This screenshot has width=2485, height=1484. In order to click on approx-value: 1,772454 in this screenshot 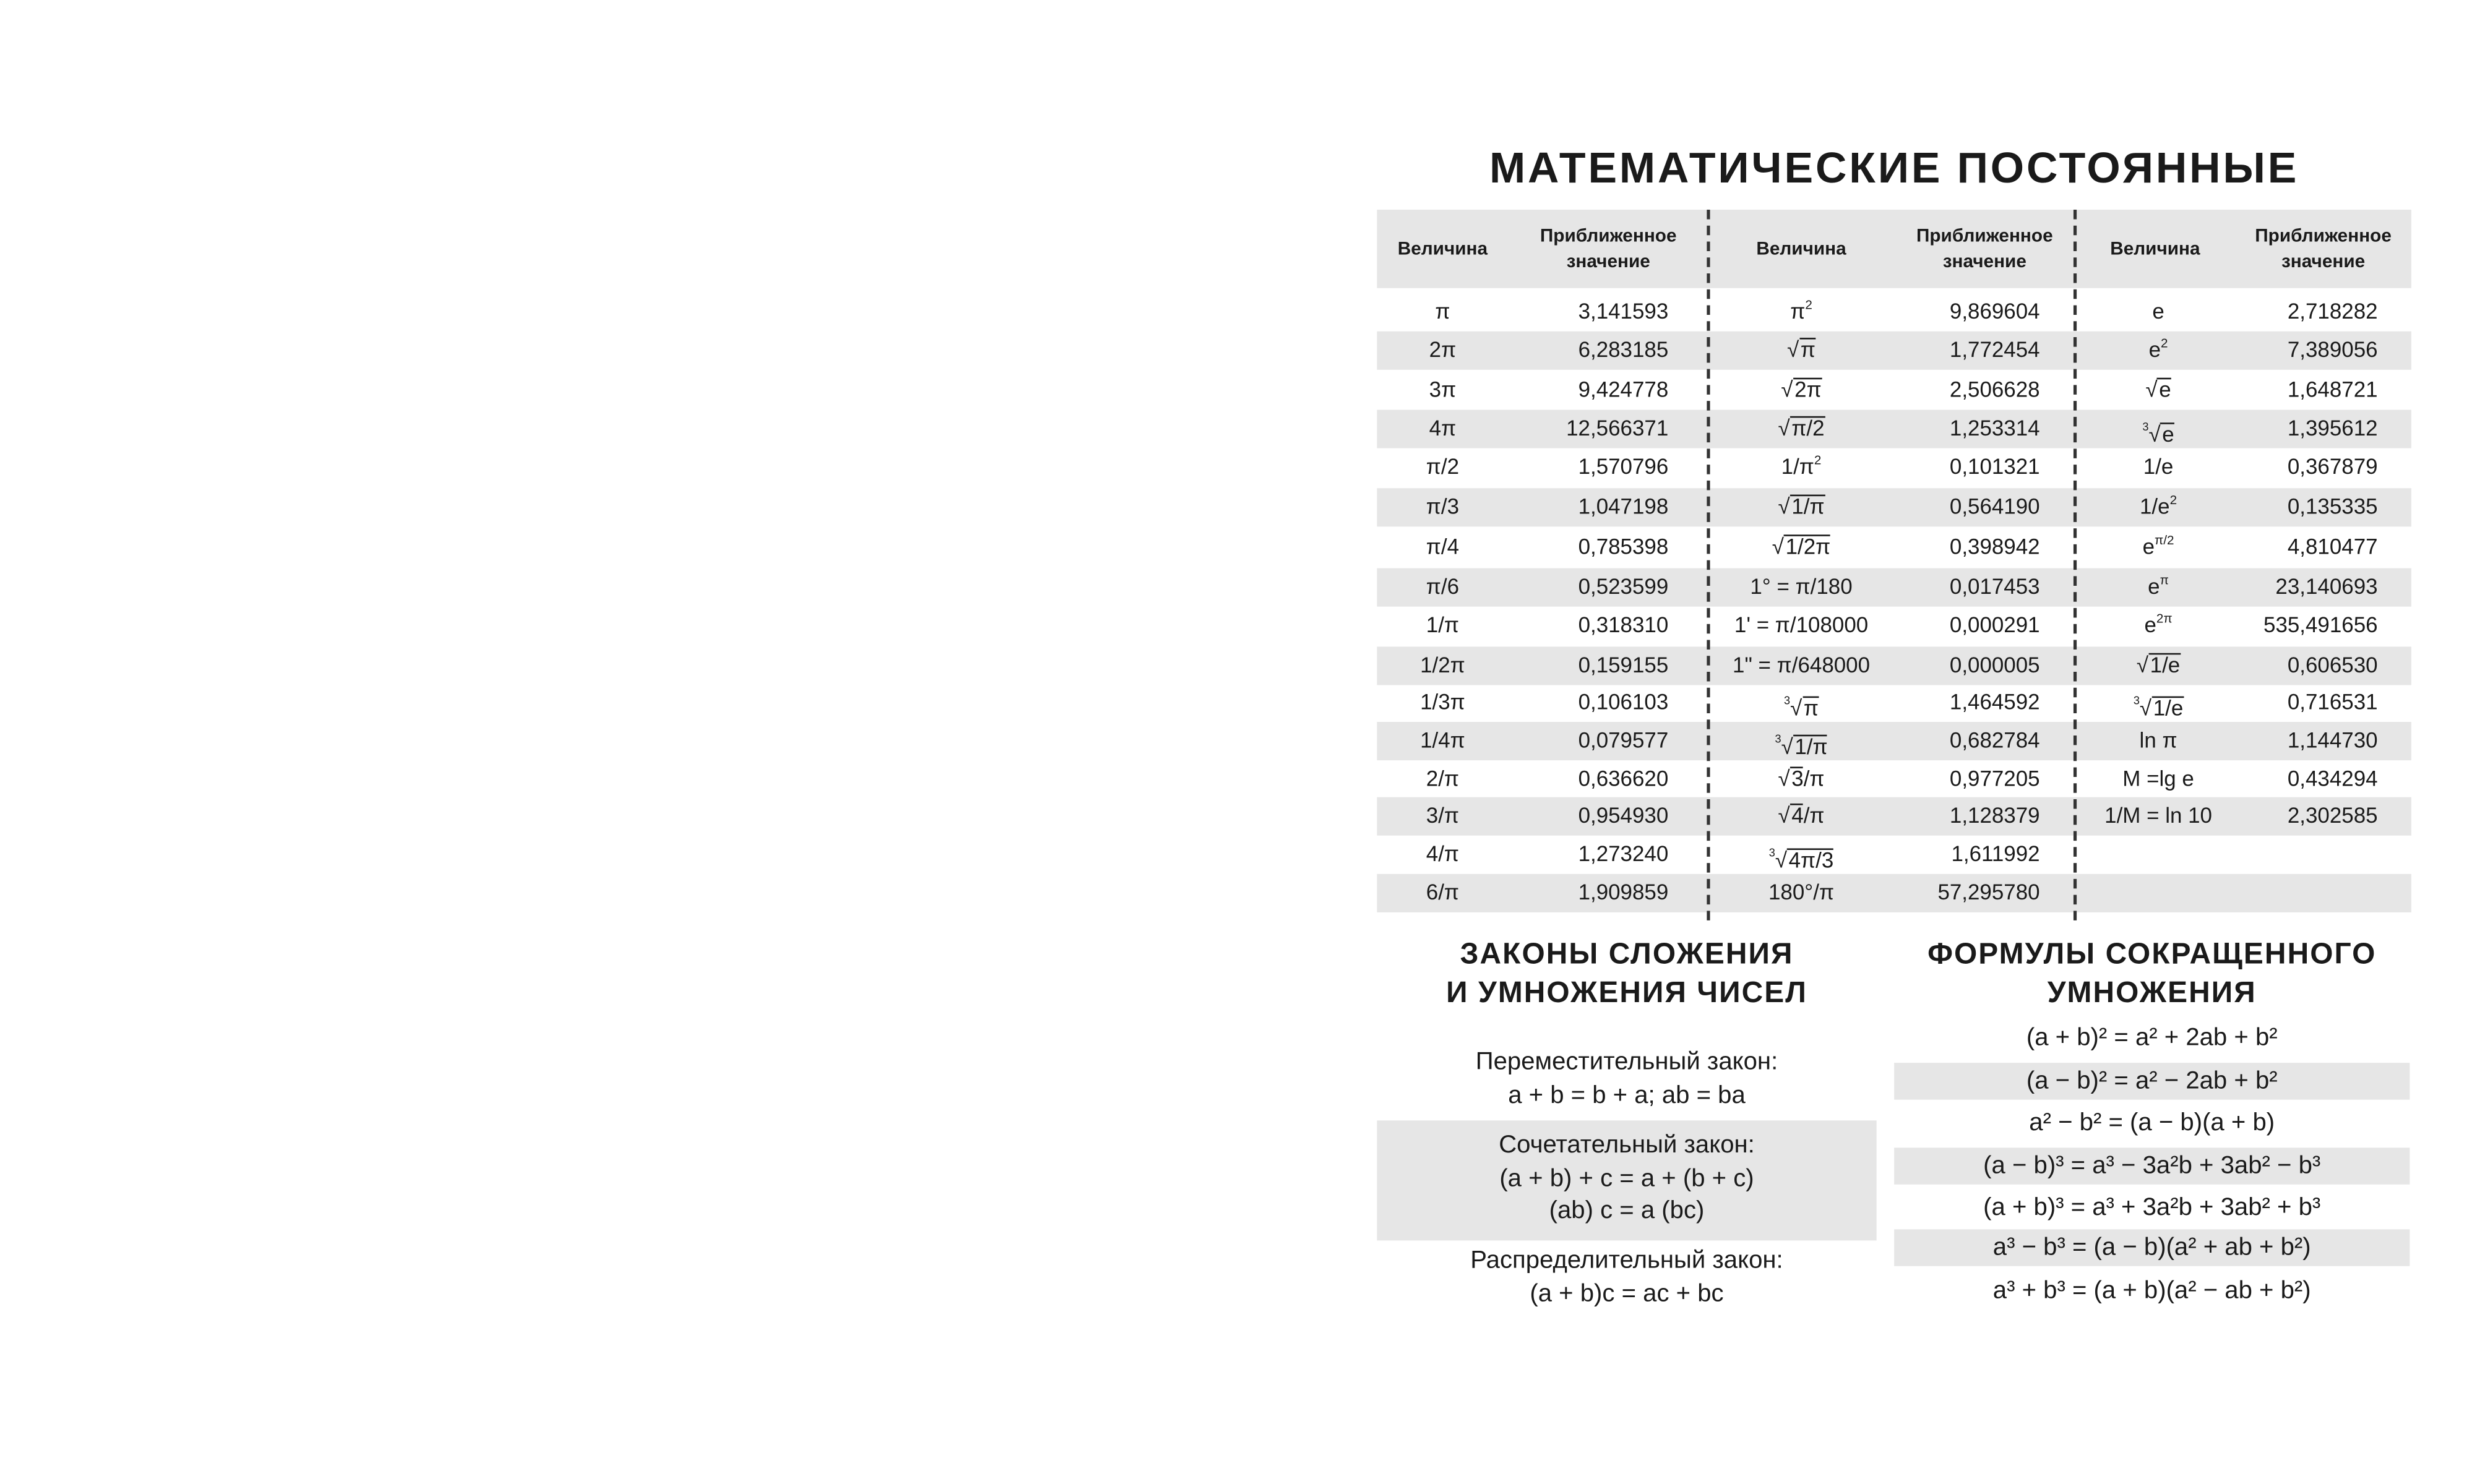, I will do `click(1994, 349)`.